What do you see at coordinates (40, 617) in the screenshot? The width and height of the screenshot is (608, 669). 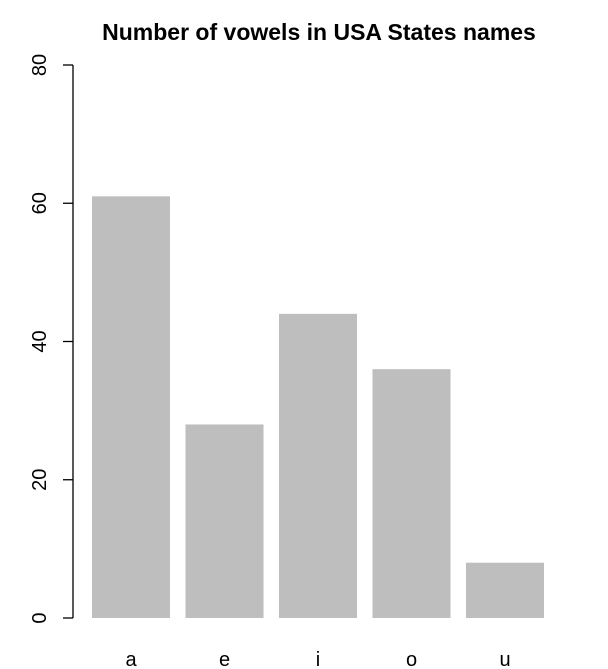 I see `y-tick-label: 0` at bounding box center [40, 617].